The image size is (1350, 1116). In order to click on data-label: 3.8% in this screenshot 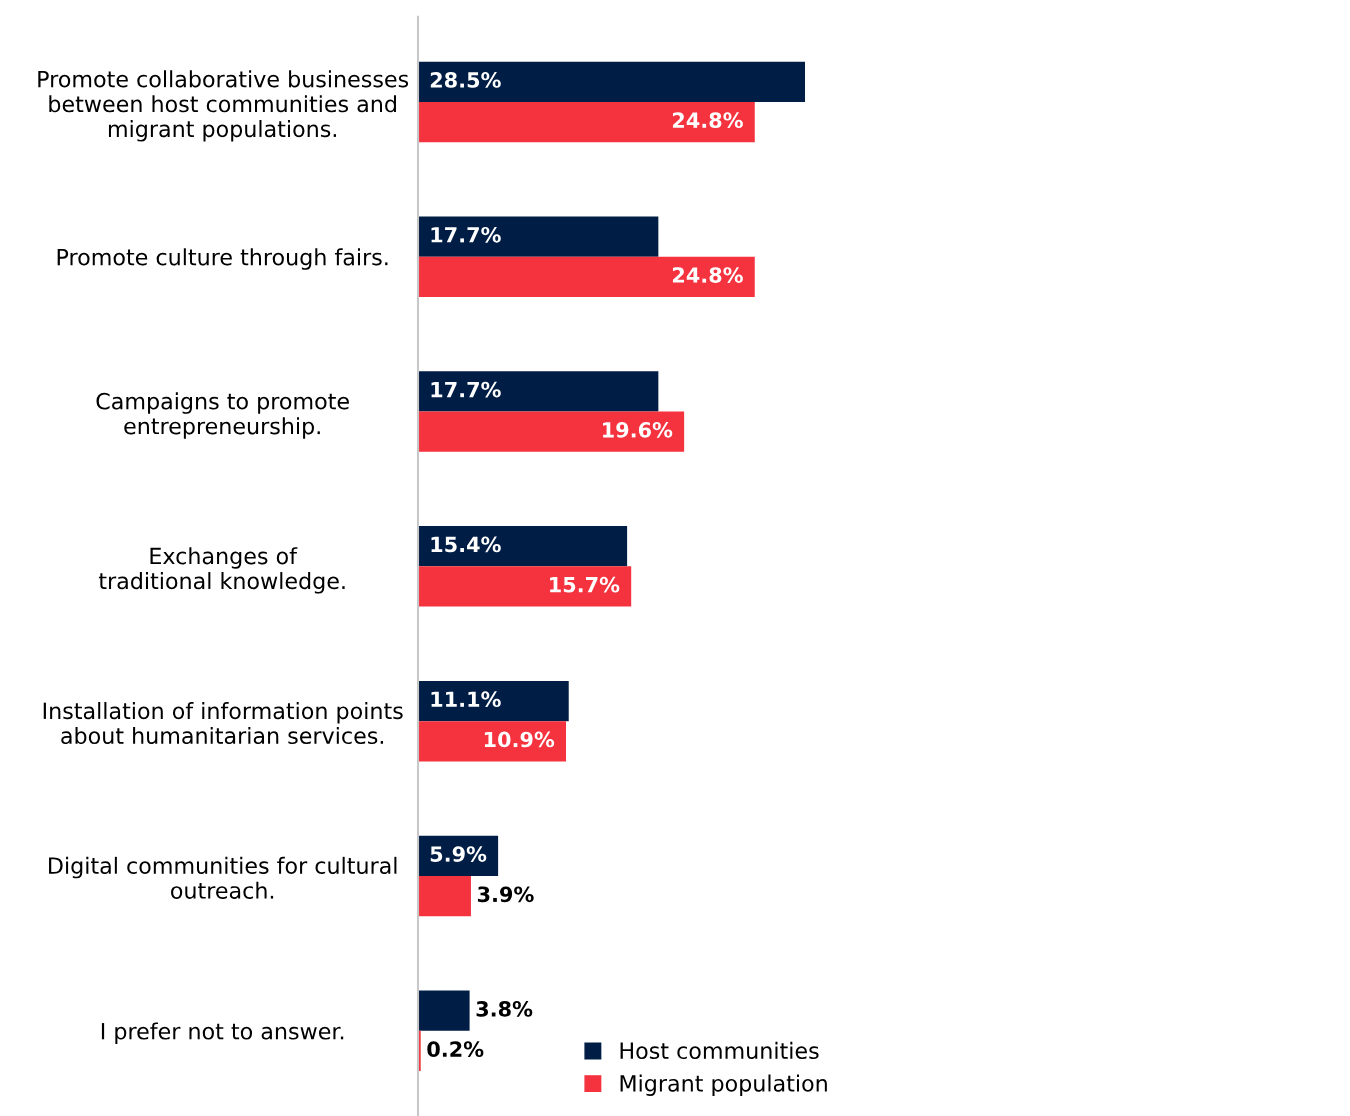, I will do `click(504, 1009)`.